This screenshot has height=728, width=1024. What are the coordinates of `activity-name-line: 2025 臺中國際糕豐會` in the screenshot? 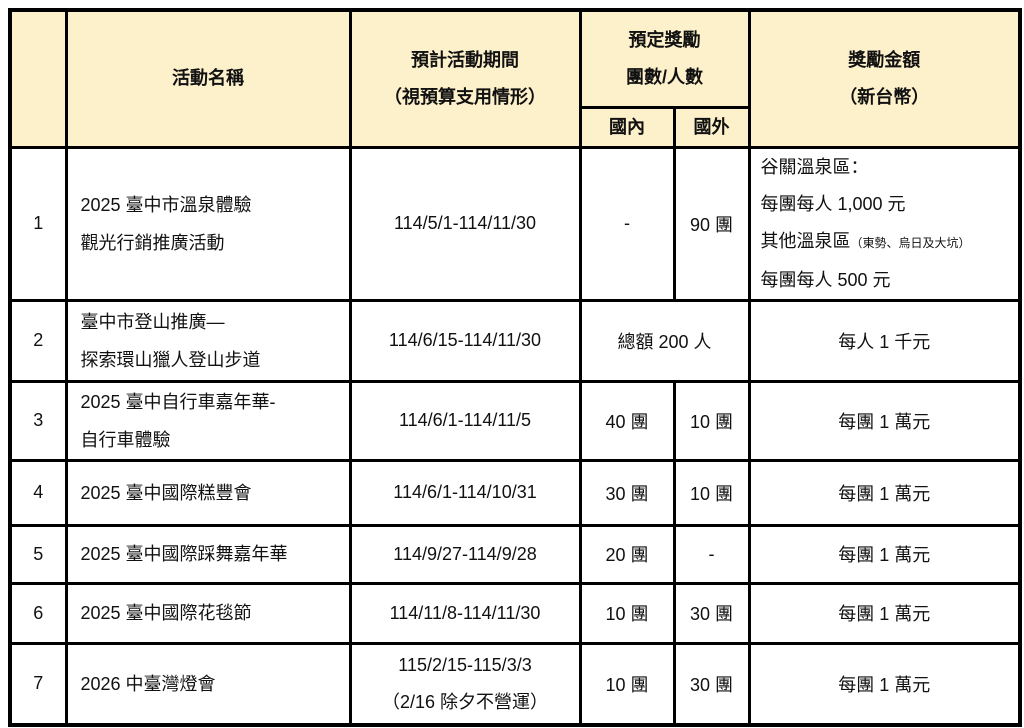 It's located at (166, 492).